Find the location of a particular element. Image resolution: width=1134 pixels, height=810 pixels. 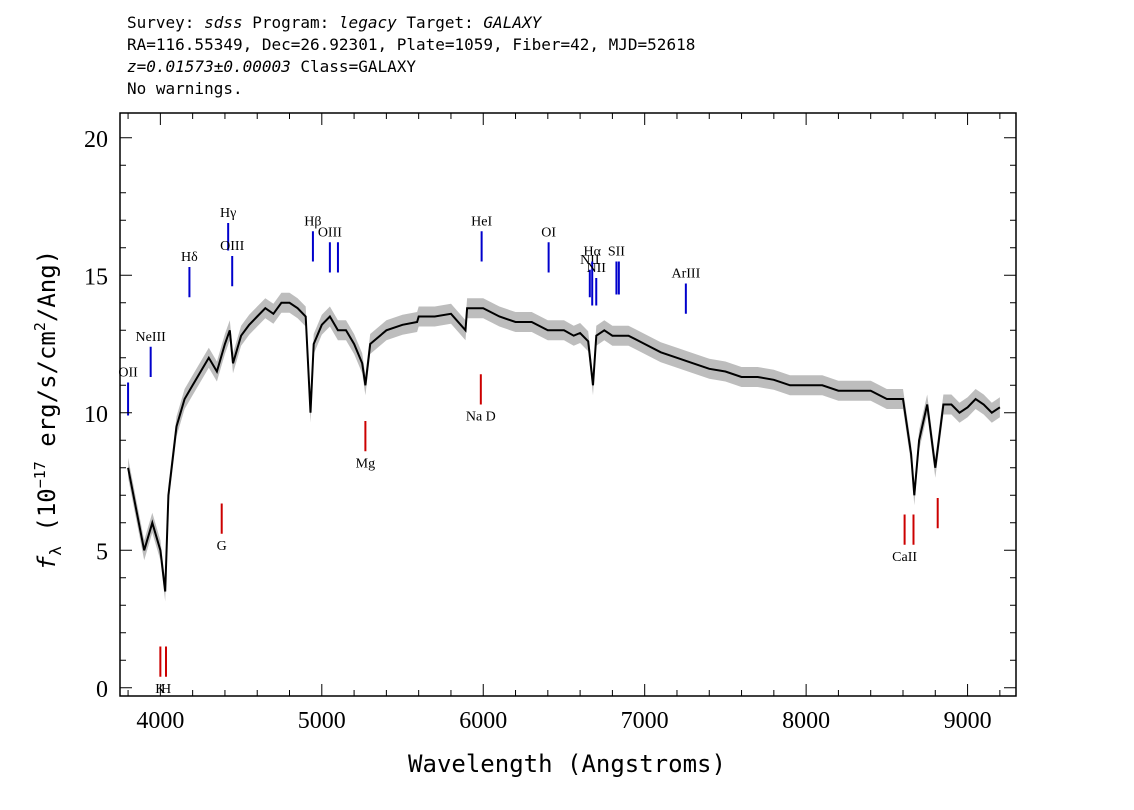

x-tick-label: 8000 is located at coordinates (806, 721).